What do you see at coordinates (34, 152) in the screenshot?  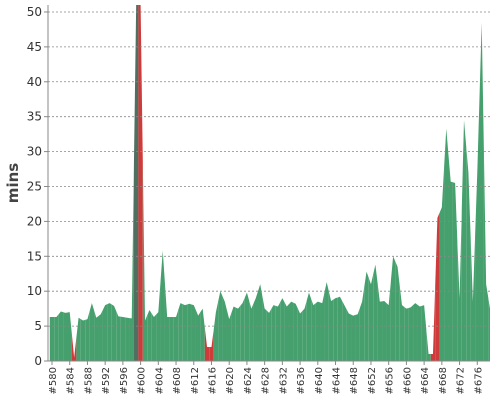 I see `y-tick-label: 30` at bounding box center [34, 152].